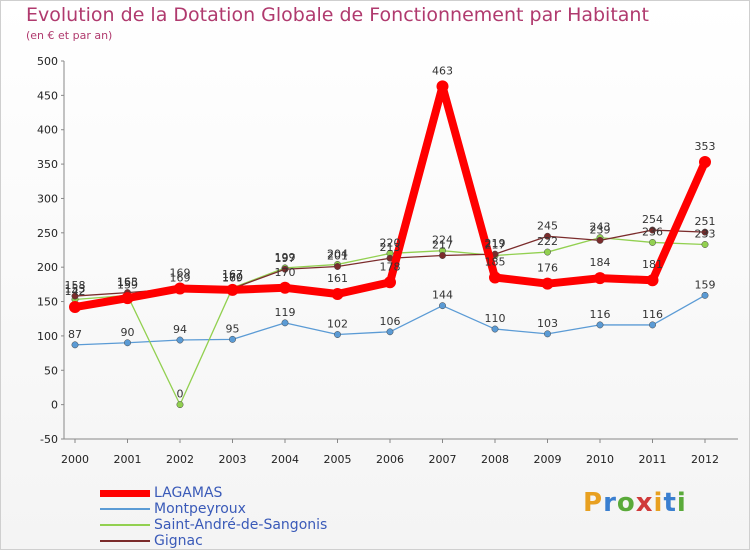 The image size is (750, 550). What do you see at coordinates (547, 241) in the screenshot?
I see `data-label: 222` at bounding box center [547, 241].